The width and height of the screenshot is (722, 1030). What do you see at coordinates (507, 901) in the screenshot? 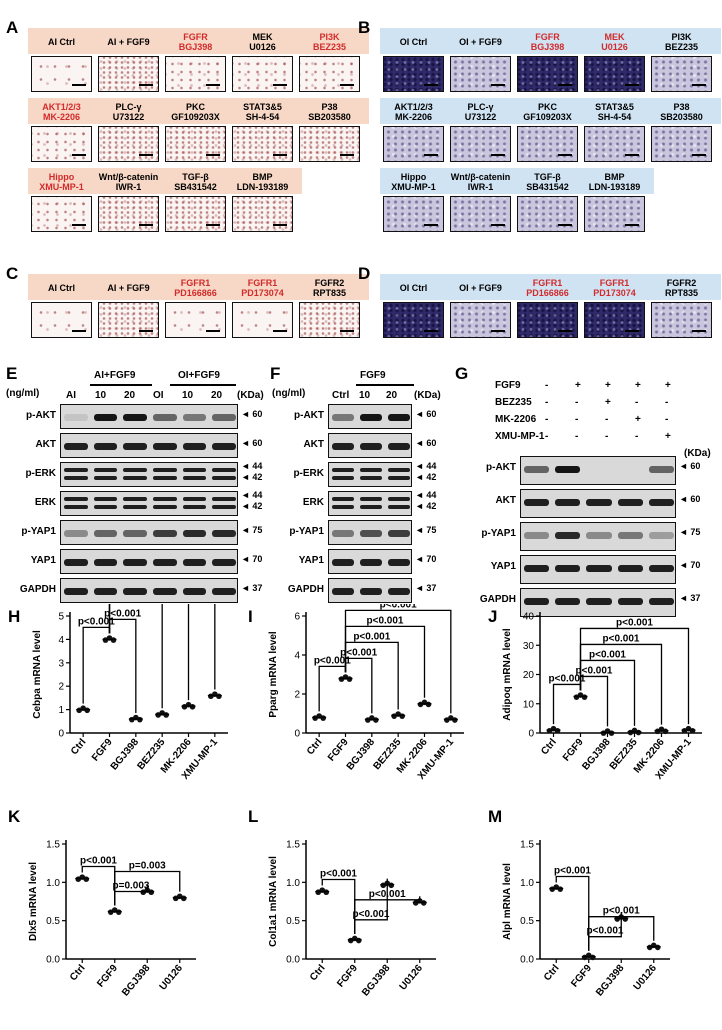
I see `y-axis-label: Alpl mRNA level` at bounding box center [507, 901].